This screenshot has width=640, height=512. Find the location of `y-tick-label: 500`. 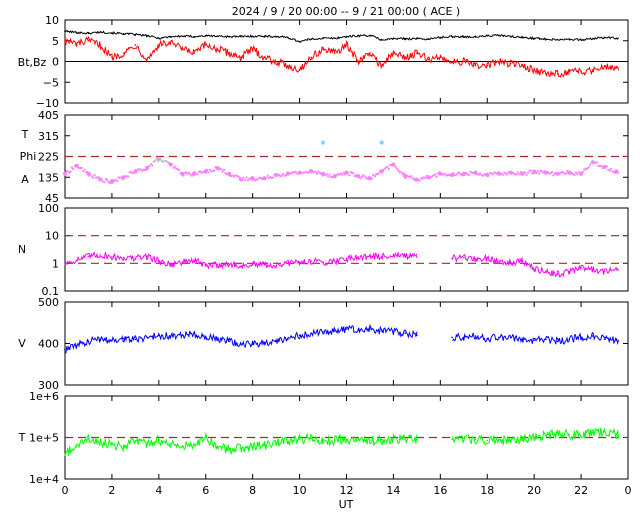

y-tick-label: 500 is located at coordinates (48, 302).